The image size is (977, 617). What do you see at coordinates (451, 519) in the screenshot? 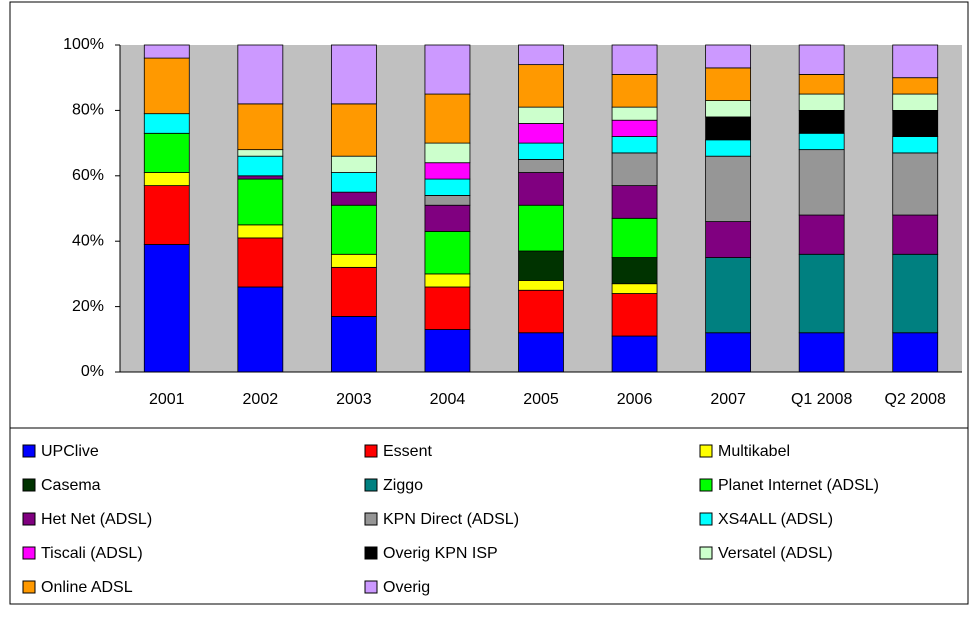
I see `legend-label: KPN Direct (ADSL)` at bounding box center [451, 519].